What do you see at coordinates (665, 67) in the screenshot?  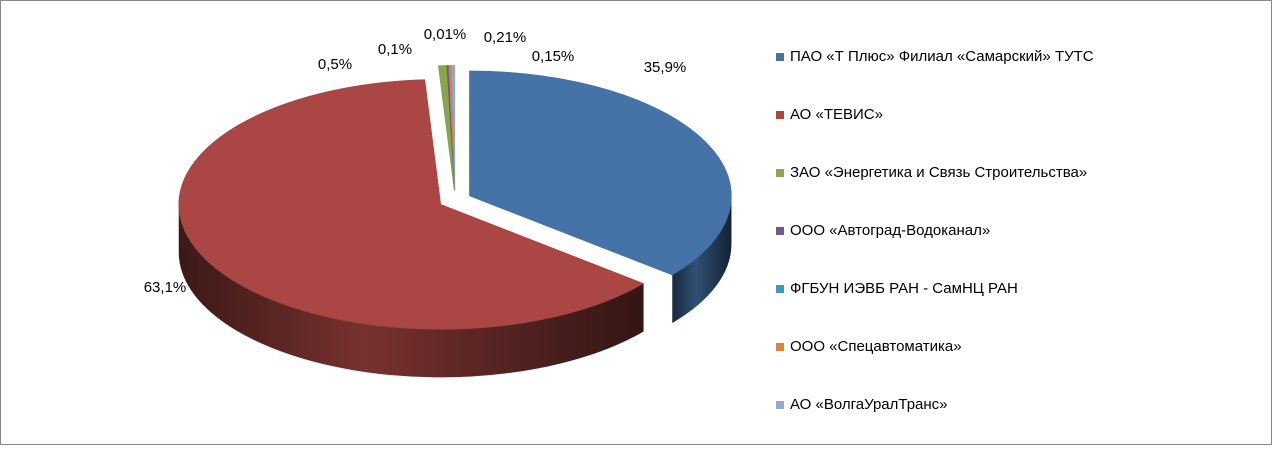 I see `data-label: 35,9%` at bounding box center [665, 67].